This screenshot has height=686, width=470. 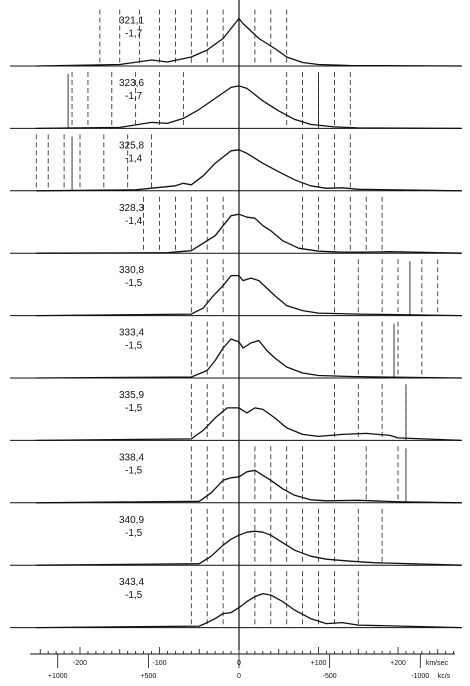 What do you see at coordinates (131, 457) in the screenshot?
I see `panel-label-line1: 338,4` at bounding box center [131, 457].